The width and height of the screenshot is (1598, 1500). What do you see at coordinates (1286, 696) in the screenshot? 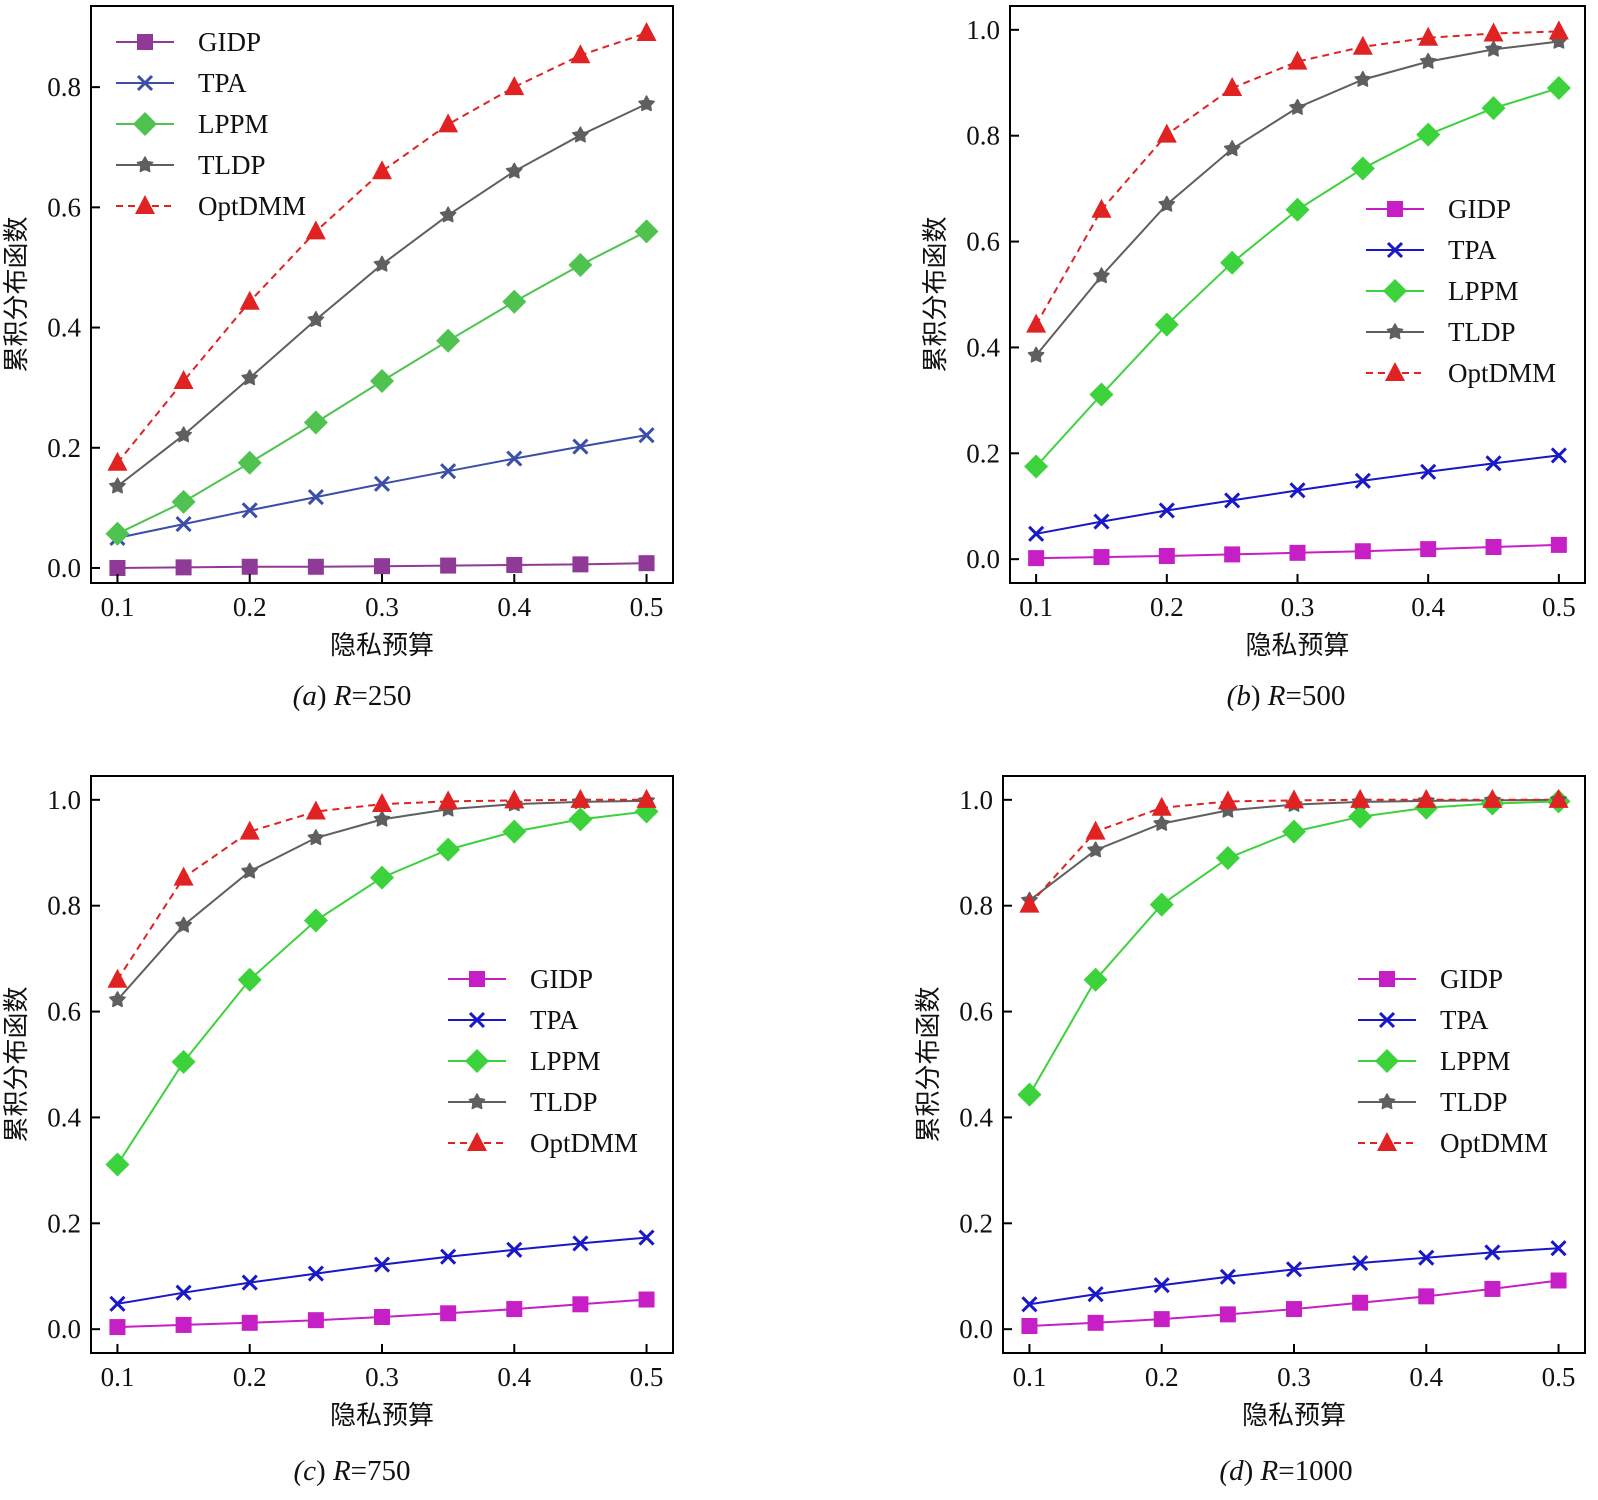
I see `panel-caption: (b) R=500` at bounding box center [1286, 696].